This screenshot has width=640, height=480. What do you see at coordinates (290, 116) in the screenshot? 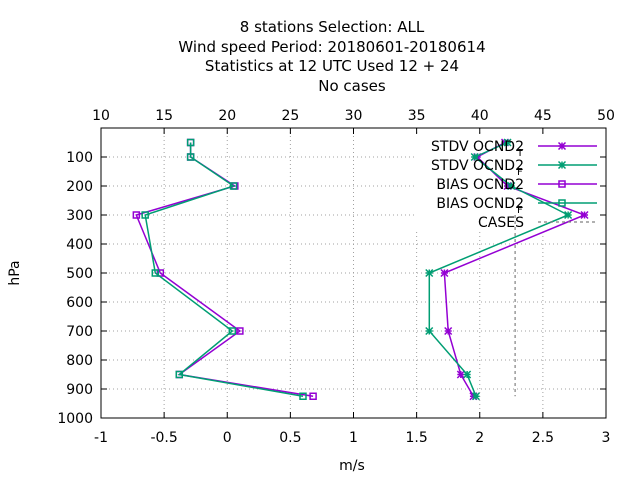
I see `x2-tick-label: 25` at bounding box center [290, 116].